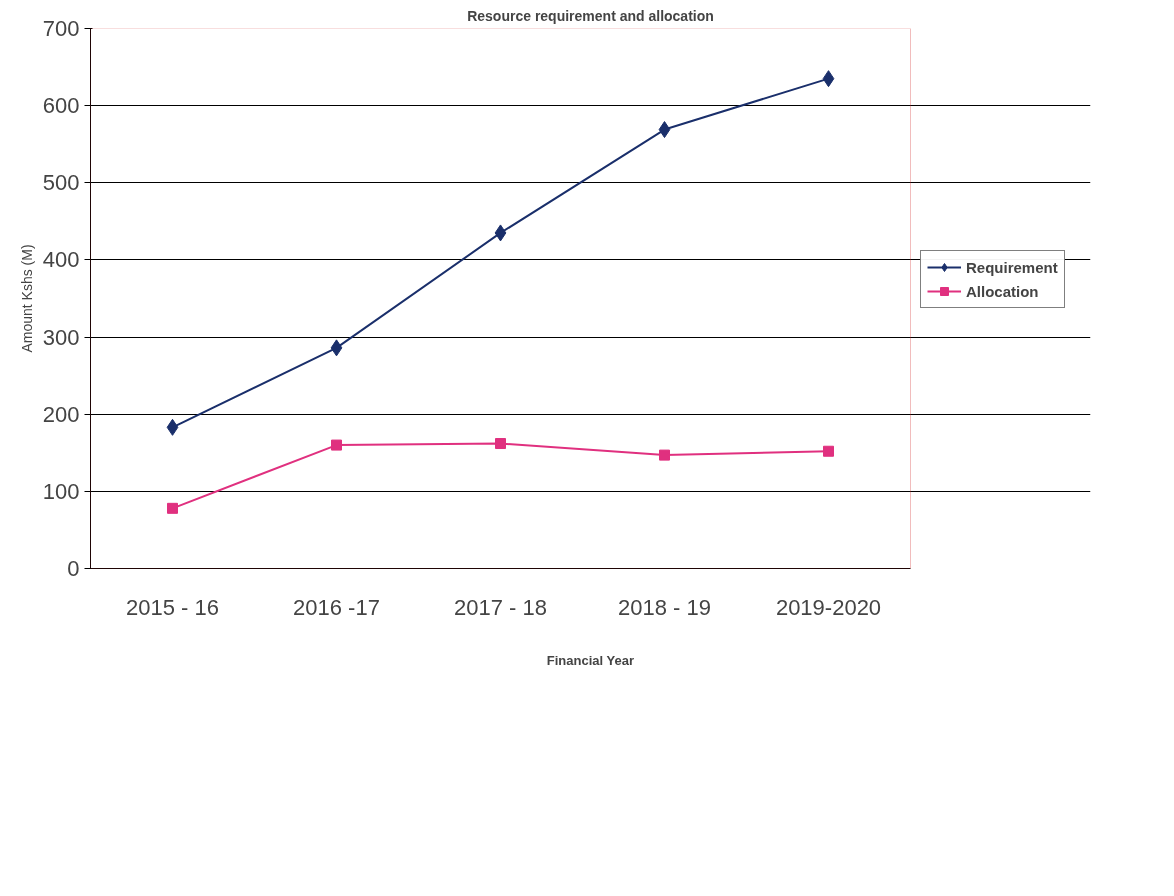 This screenshot has width=1174, height=896. What do you see at coordinates (1002, 291) in the screenshot?
I see `legend-label: Allocation` at bounding box center [1002, 291].